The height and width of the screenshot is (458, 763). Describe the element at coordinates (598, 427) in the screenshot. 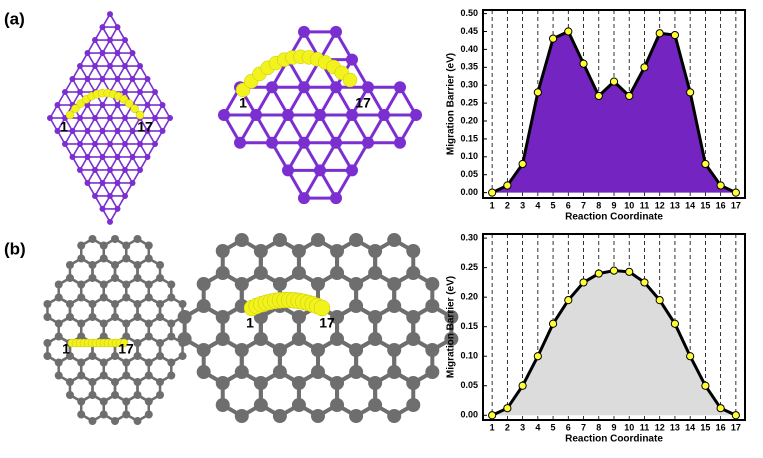

I see `x-tick-label: 8` at that location.